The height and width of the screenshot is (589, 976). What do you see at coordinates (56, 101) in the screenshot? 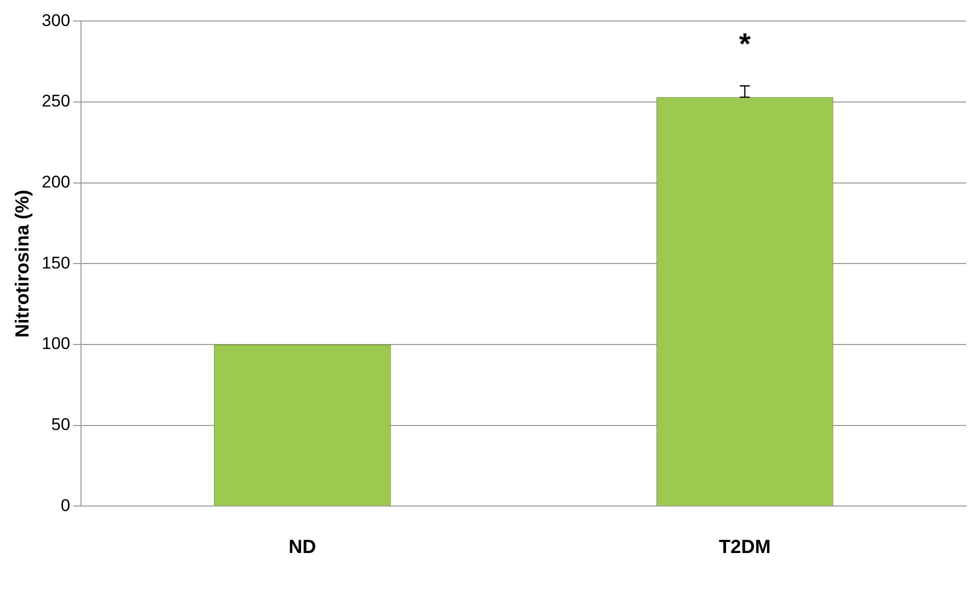
I see `y-tick-label: 250` at bounding box center [56, 101].